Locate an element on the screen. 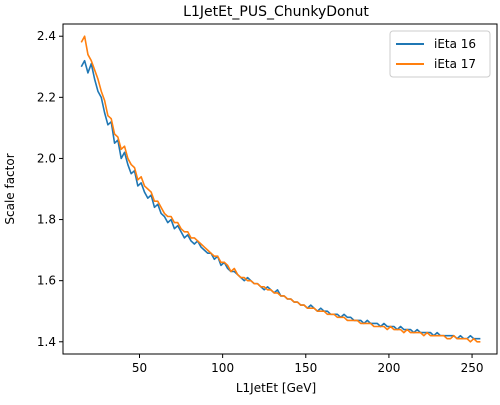 The height and width of the screenshot is (405, 500). x-axis-label: L1JetEt [GeV] is located at coordinates (276, 388).